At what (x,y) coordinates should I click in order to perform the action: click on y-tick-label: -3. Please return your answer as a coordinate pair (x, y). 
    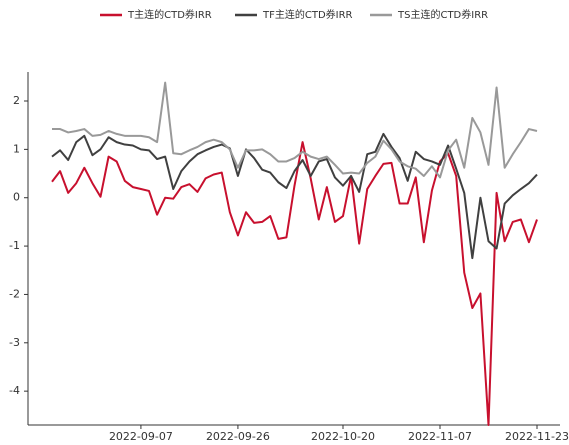
    Looking at the image, I should click on (14, 342).